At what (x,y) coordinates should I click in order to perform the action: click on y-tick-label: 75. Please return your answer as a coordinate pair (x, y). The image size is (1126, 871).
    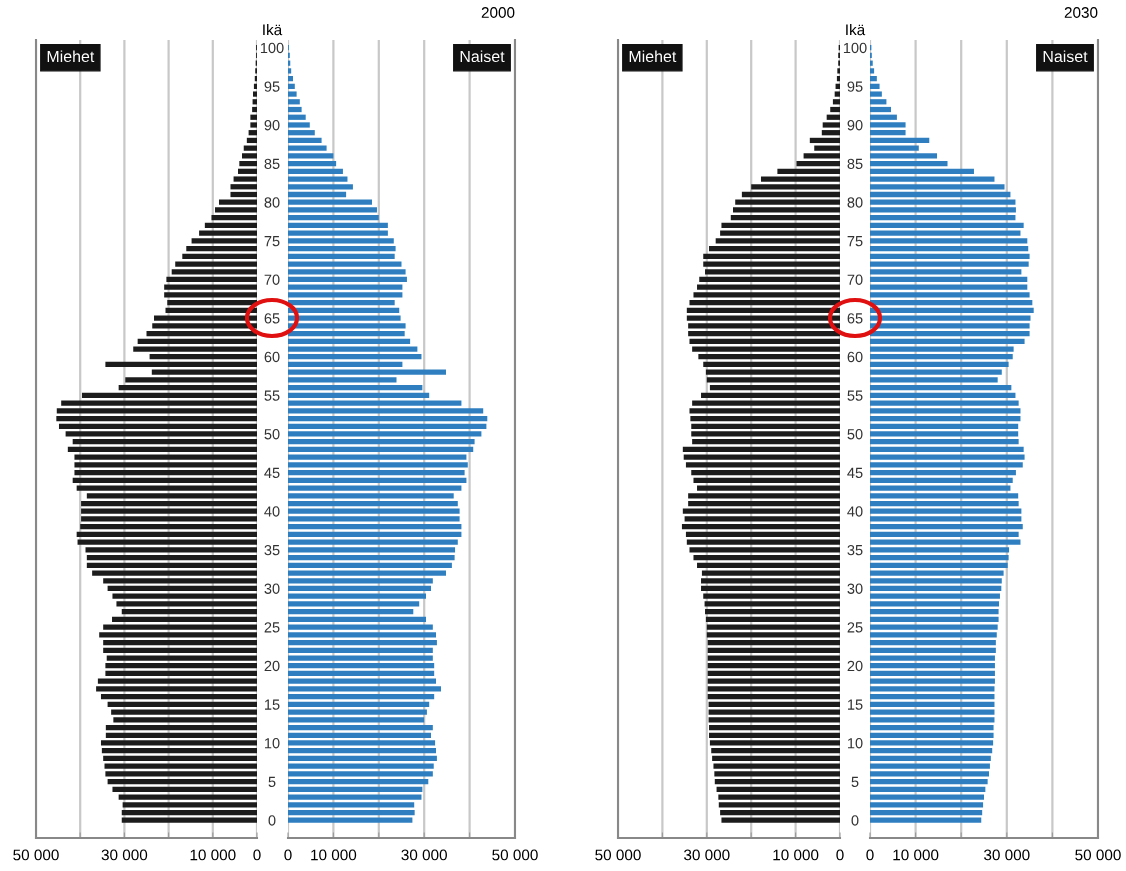
    Looking at the image, I should click on (272, 241).